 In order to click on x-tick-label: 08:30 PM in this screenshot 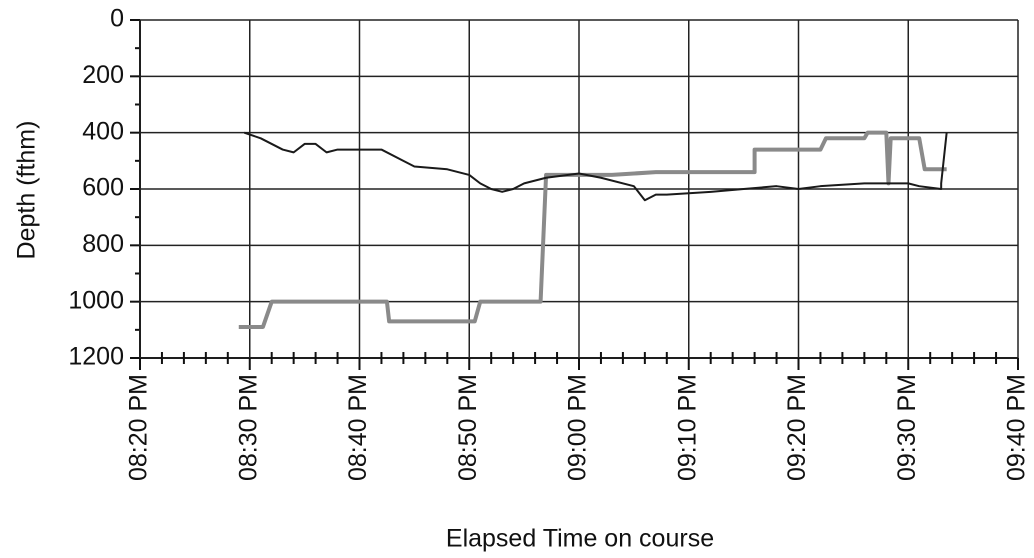, I will do `click(248, 427)`.